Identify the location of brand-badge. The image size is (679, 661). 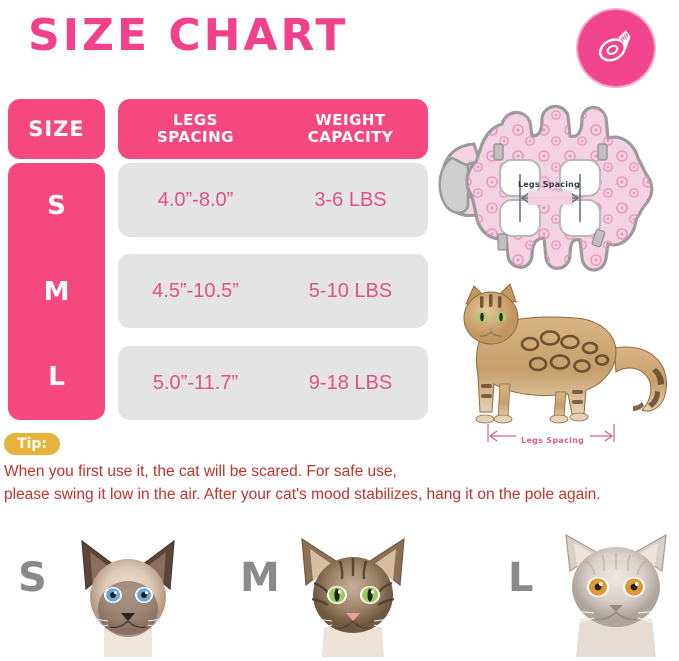
(616, 48).